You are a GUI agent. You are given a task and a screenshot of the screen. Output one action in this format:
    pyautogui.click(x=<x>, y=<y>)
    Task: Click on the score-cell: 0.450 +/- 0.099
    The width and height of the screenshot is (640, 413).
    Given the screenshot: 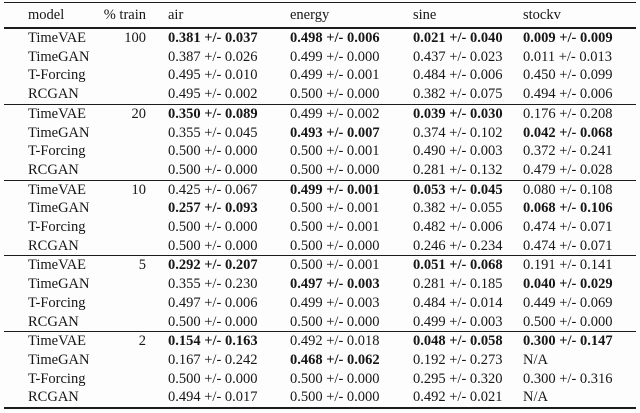 What is the action you would take?
    pyautogui.click(x=568, y=75)
    